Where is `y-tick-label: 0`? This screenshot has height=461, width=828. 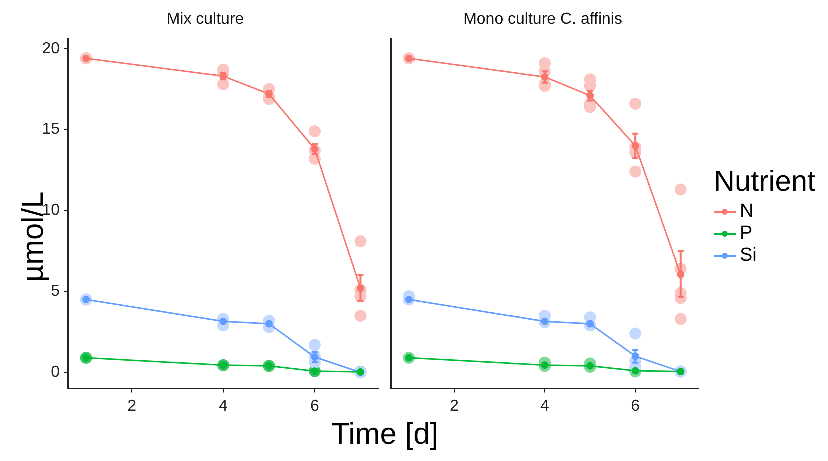
y-tick-label: 0 is located at coordinates (55, 373).